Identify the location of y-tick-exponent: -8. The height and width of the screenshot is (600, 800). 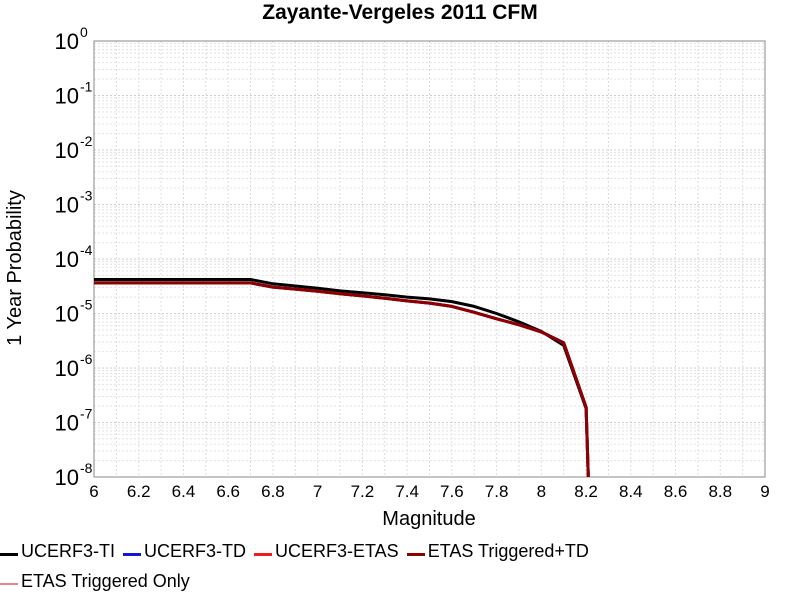
(86, 468).